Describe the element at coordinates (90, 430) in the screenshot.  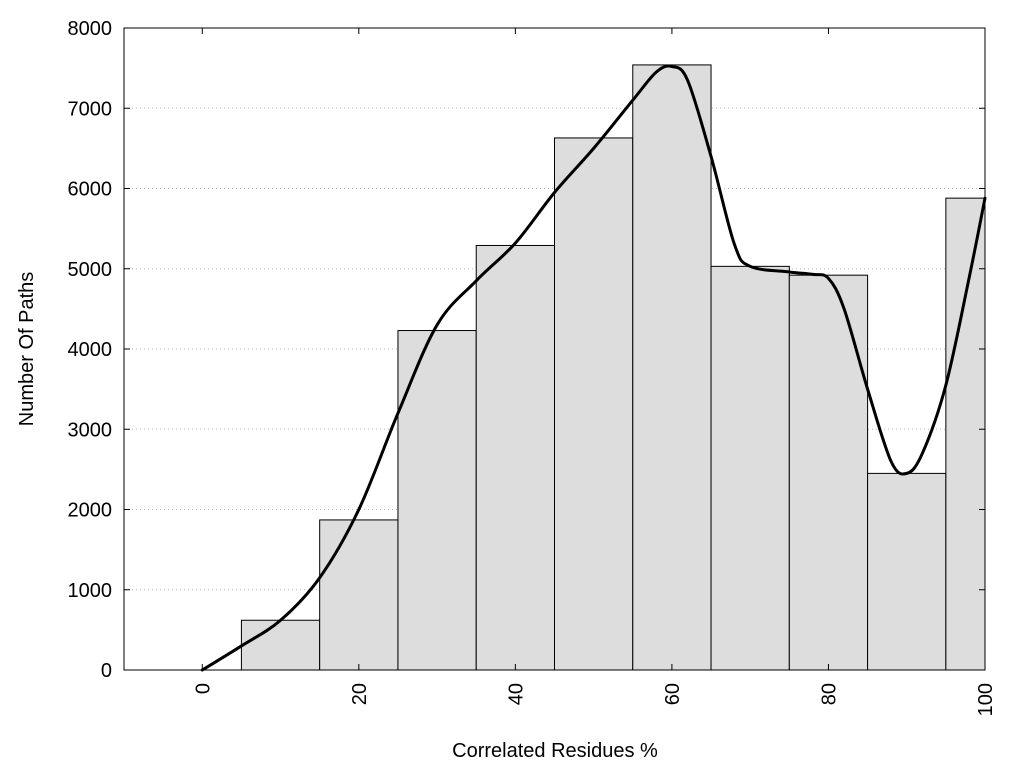
I see `y-tick-label: 3000` at that location.